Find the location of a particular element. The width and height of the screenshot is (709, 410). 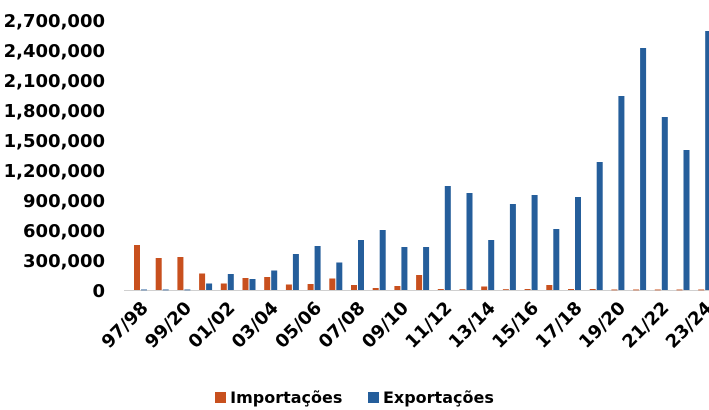

legend: Importações Exportações is located at coordinates (354, 397).